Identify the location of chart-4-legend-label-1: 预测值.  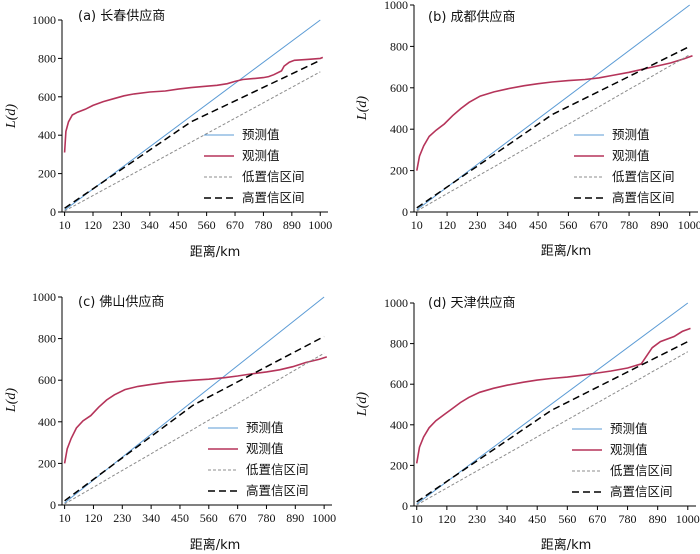
(629, 428).